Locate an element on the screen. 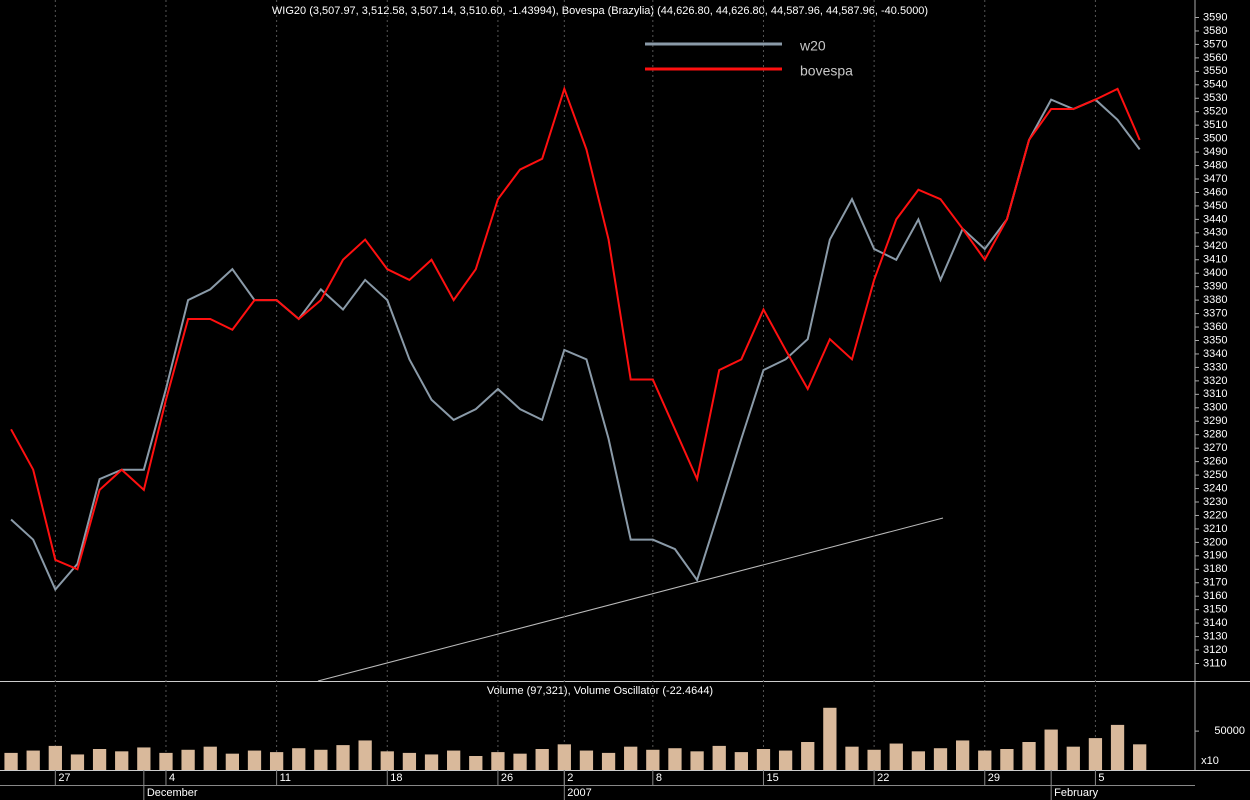  y-tick-label: 3330 is located at coordinates (1215, 367).